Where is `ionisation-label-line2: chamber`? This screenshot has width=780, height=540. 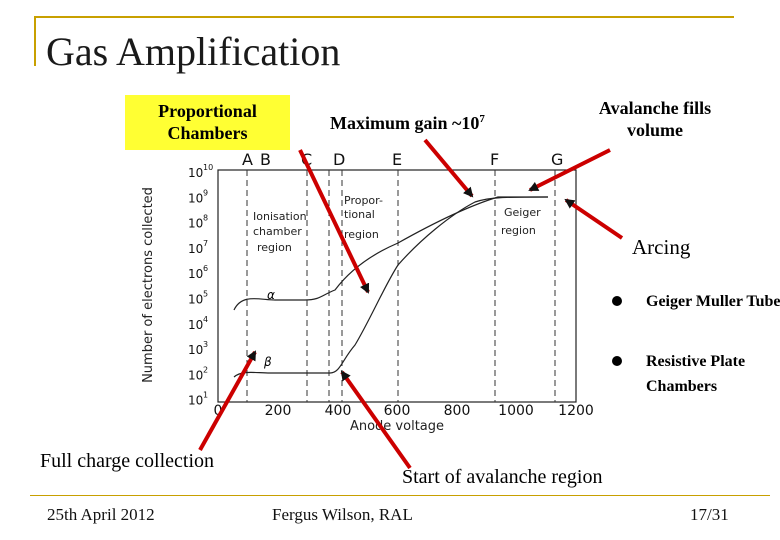 ionisation-label-line2: chamber is located at coordinates (277, 231).